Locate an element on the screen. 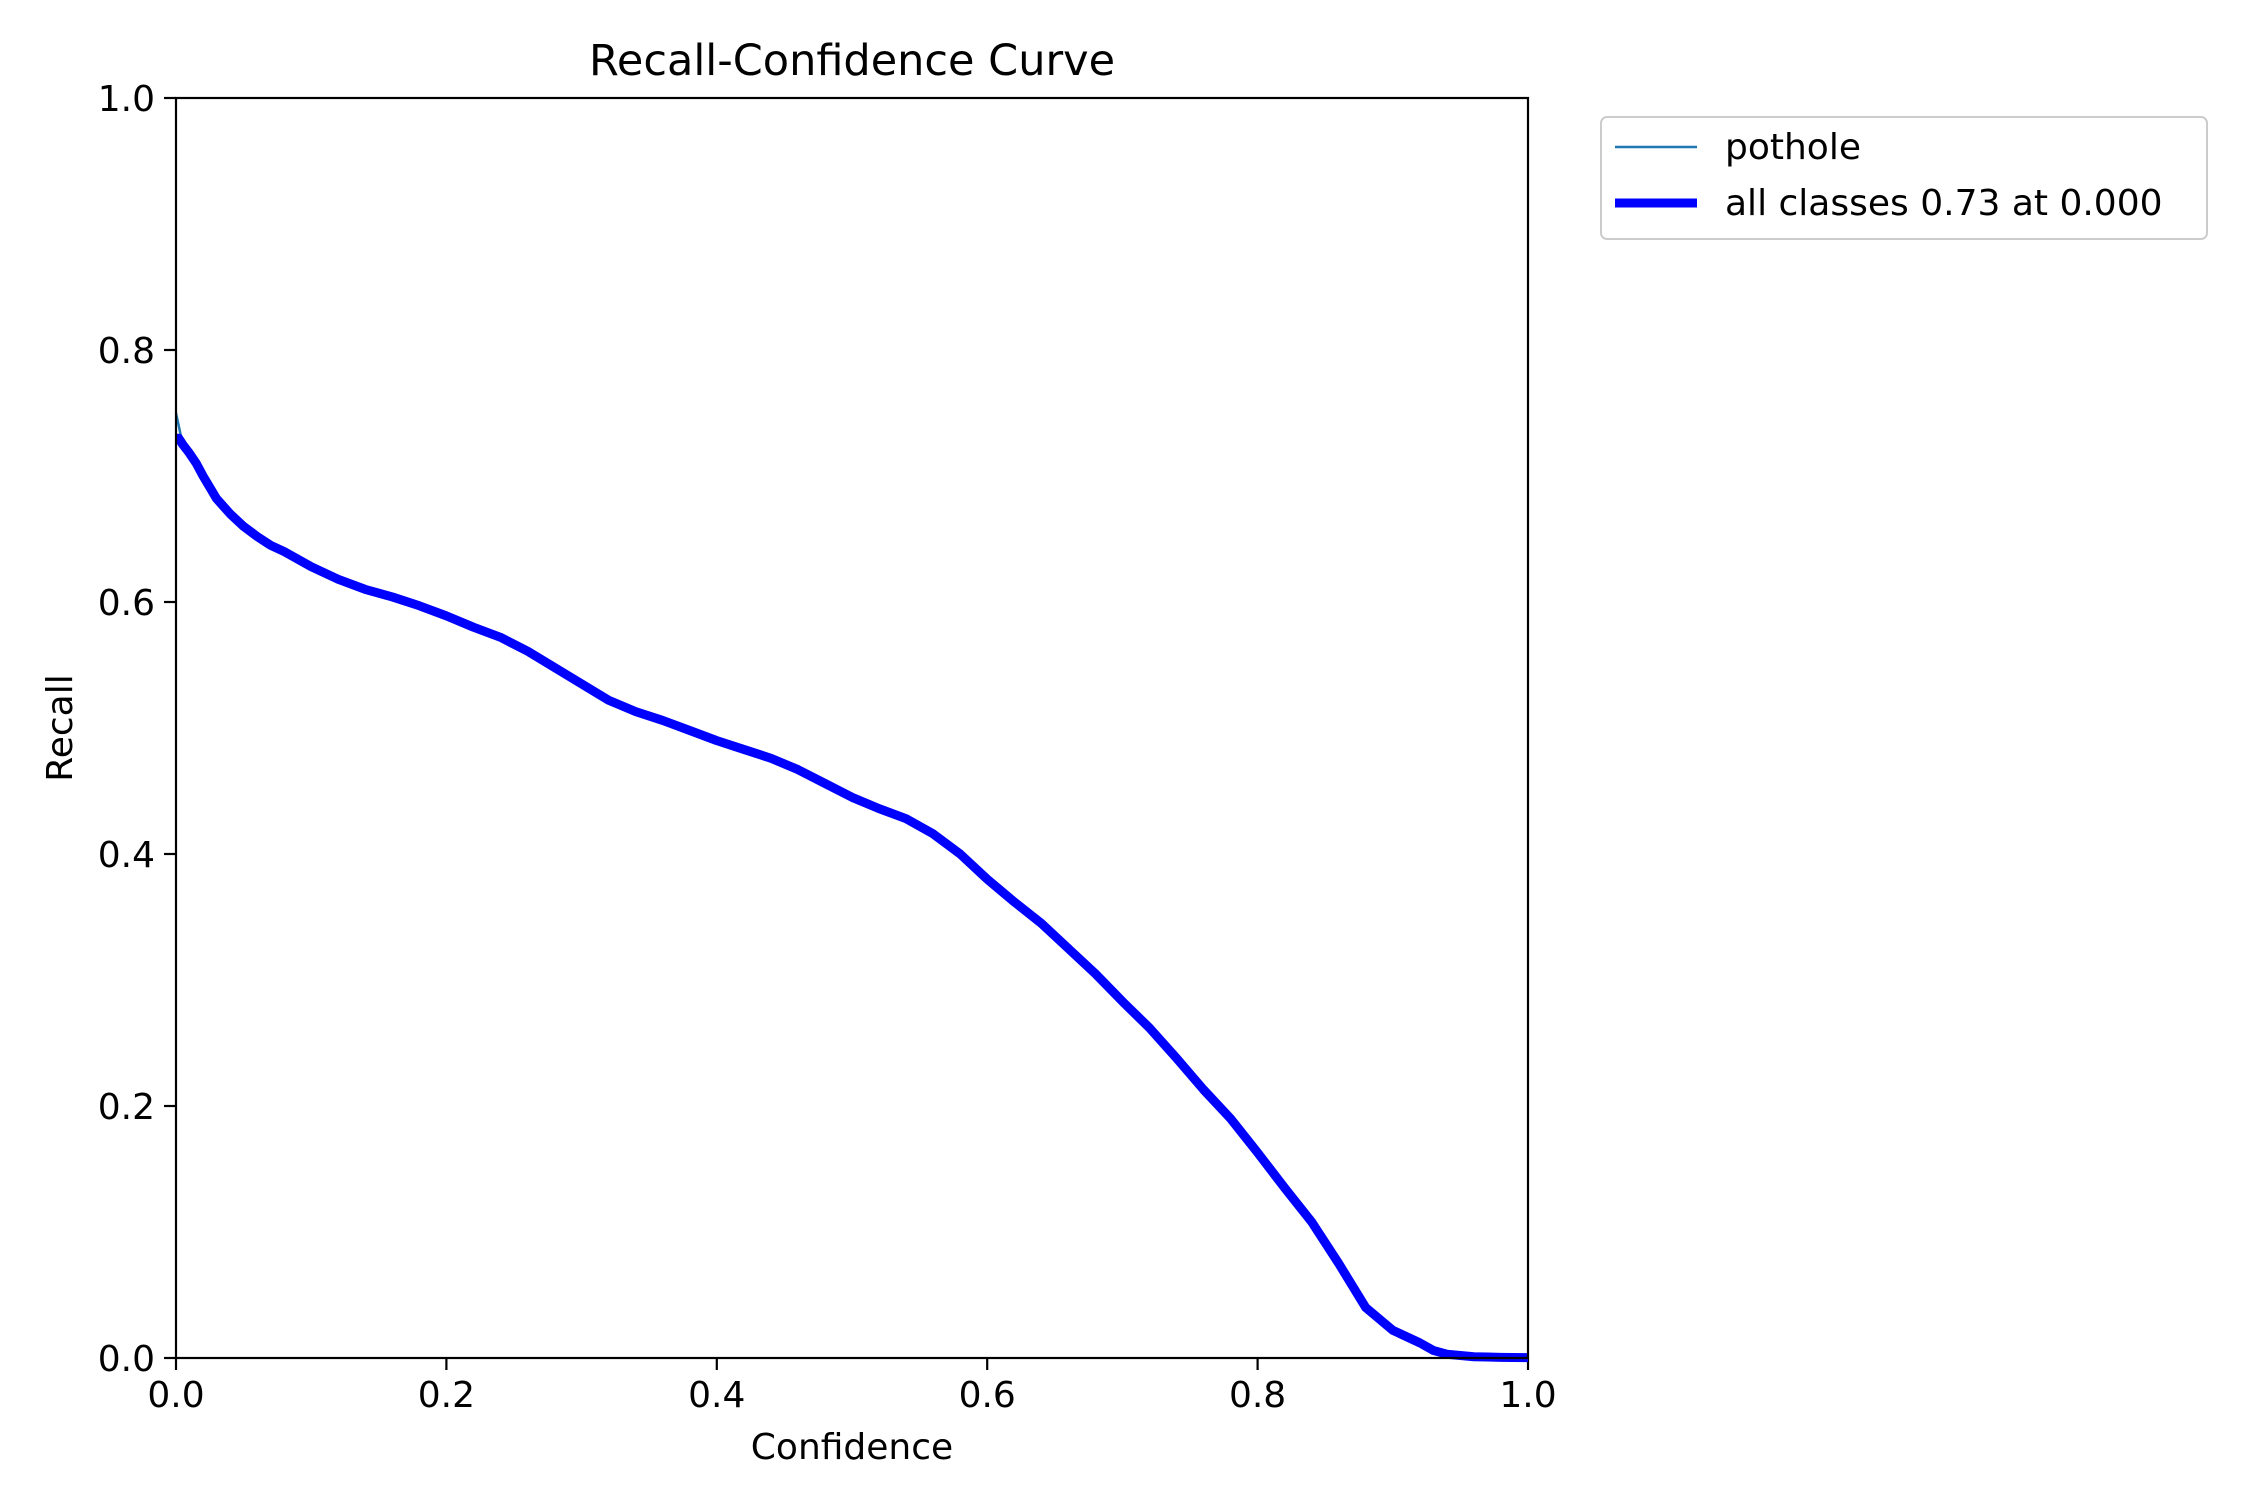  x-axis-ticks: 0.0 0.2 0.4 0.6 0.8 1.0 is located at coordinates (852, 1387).